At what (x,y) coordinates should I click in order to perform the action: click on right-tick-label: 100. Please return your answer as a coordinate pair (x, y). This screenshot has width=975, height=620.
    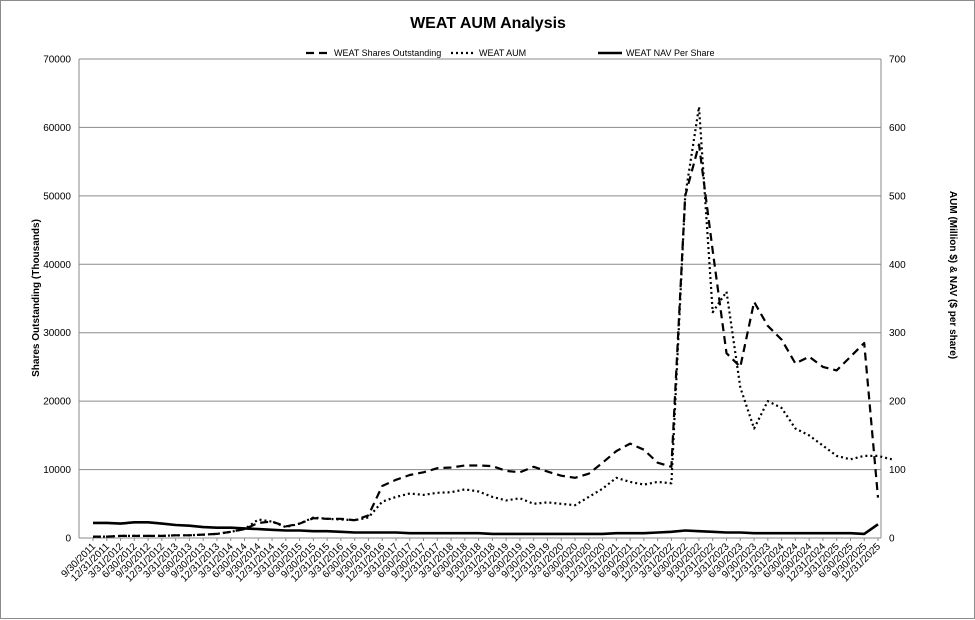
    Looking at the image, I should click on (897, 470).